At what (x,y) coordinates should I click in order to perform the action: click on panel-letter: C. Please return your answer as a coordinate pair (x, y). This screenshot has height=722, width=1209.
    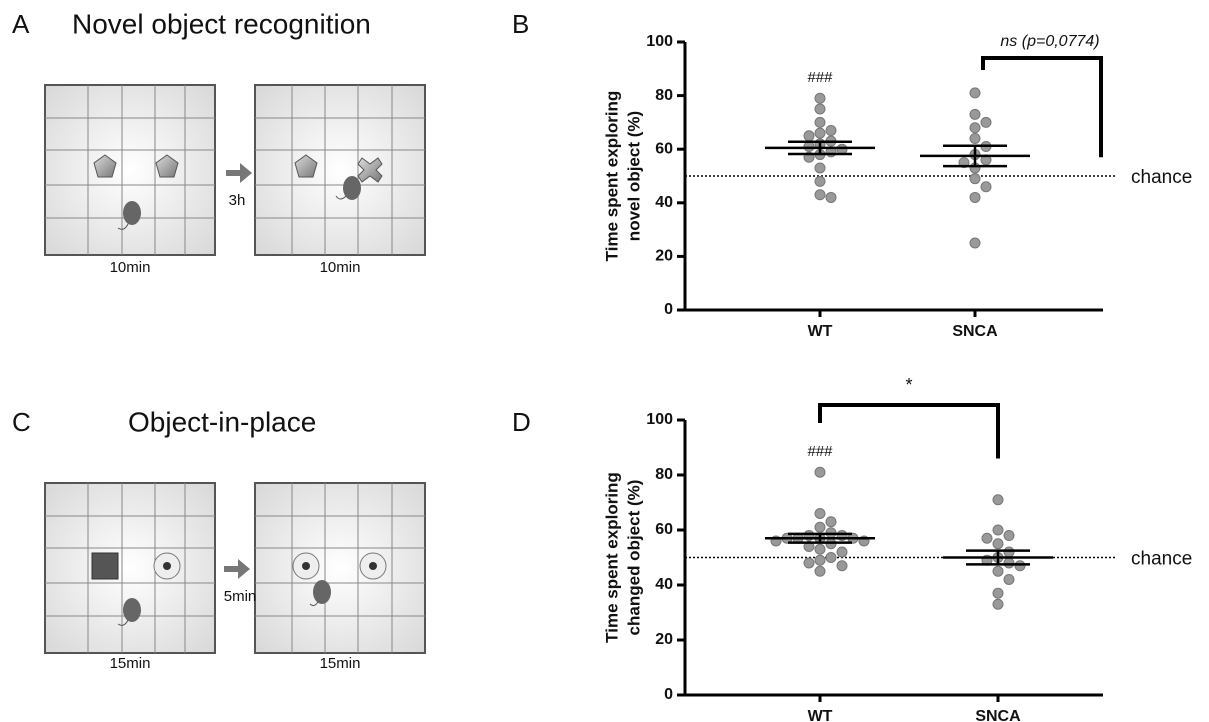
    Looking at the image, I should click on (21, 422).